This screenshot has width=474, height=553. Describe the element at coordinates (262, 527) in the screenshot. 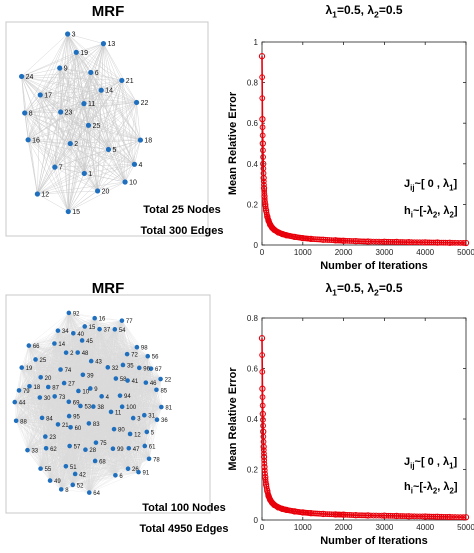

I see `x-tick-label: 0` at that location.